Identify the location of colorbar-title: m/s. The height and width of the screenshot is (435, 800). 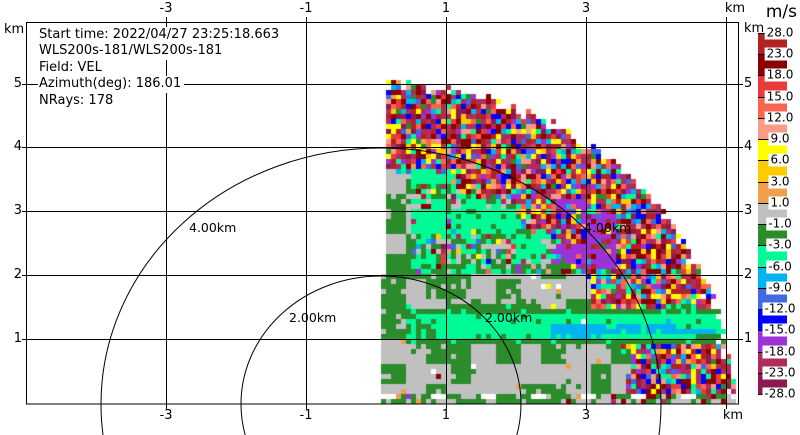
(781, 12).